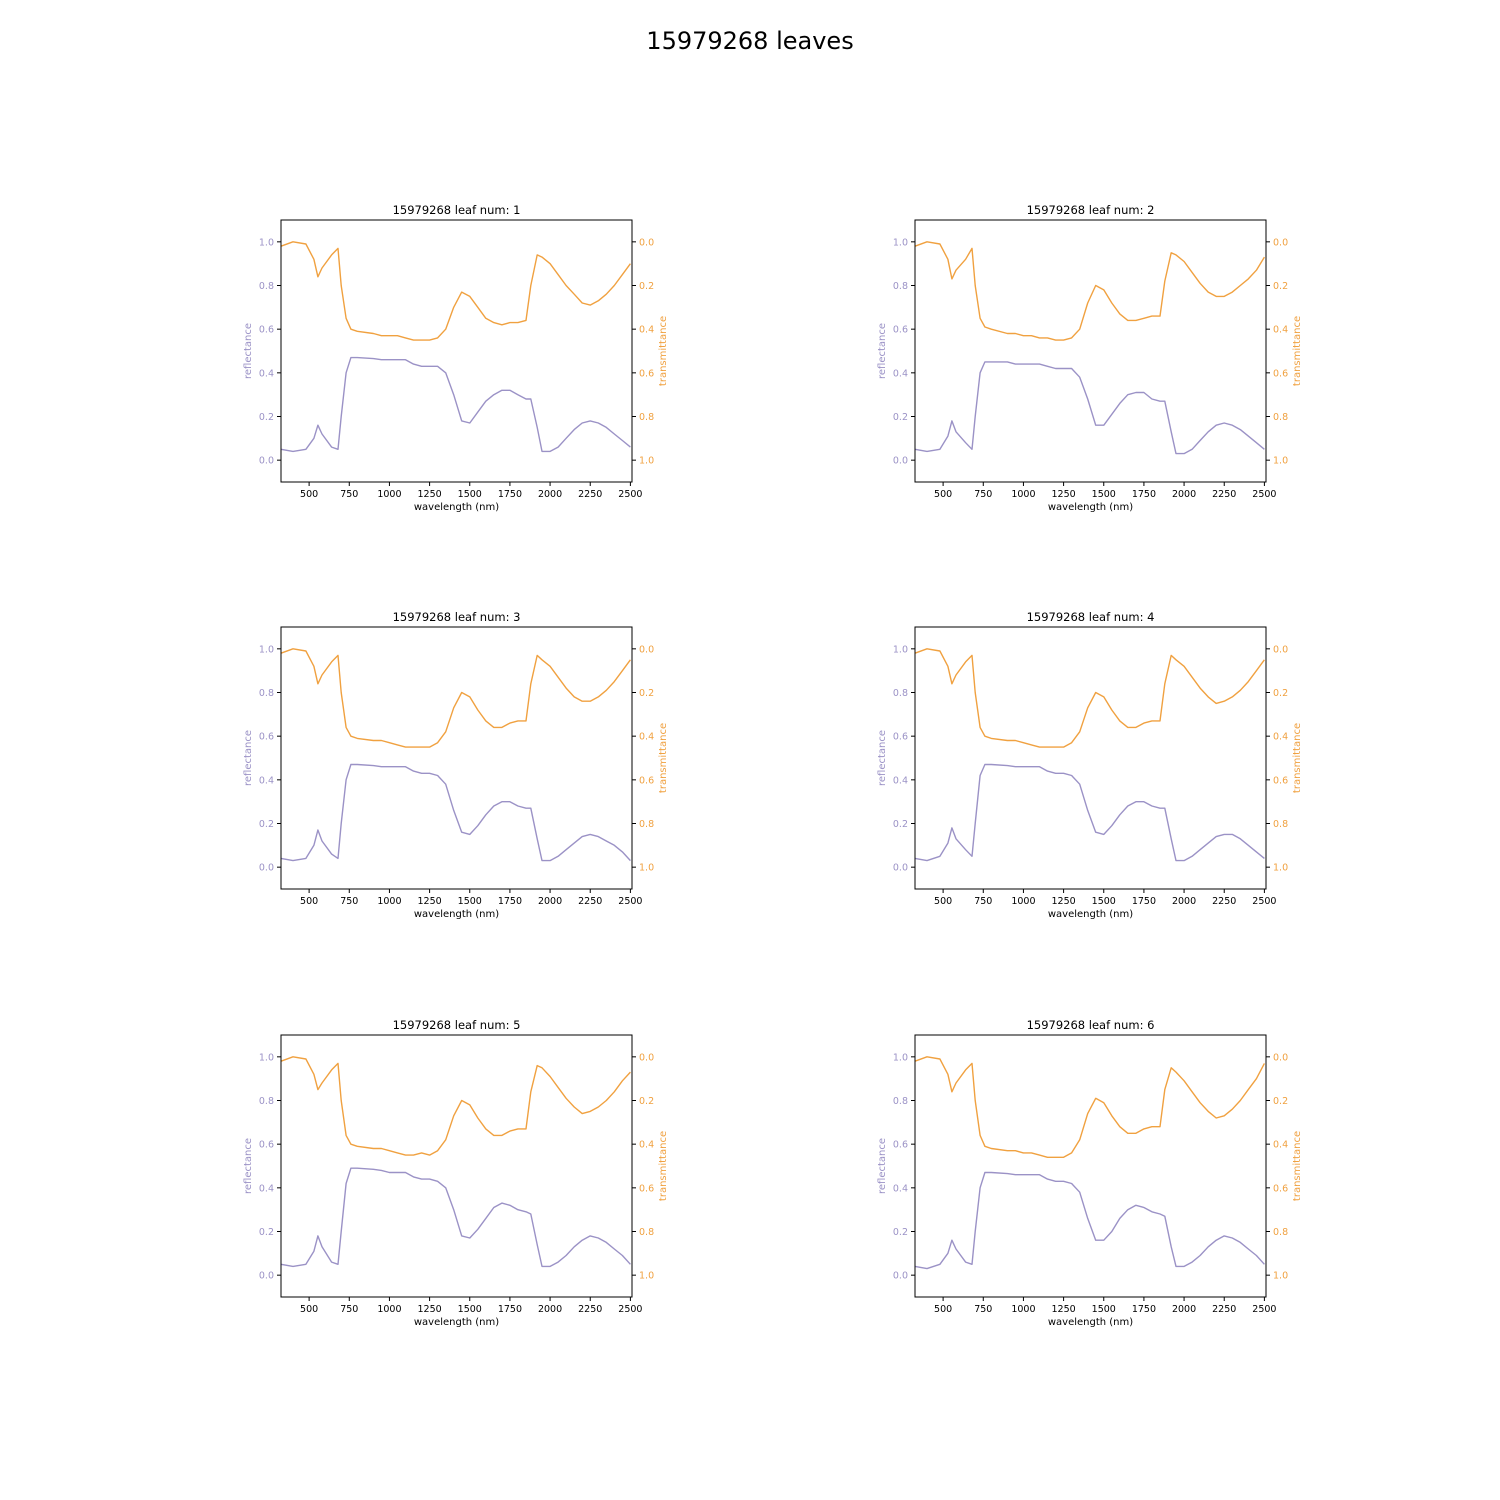 This screenshot has width=1500, height=1500. Describe the element at coordinates (309, 901) in the screenshot. I see `x-tick-label: 500` at that location.